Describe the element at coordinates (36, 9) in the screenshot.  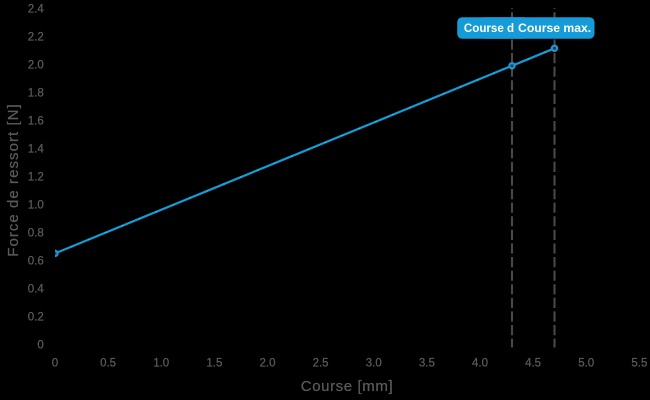
I see `svg-text: 2.4` at that location.